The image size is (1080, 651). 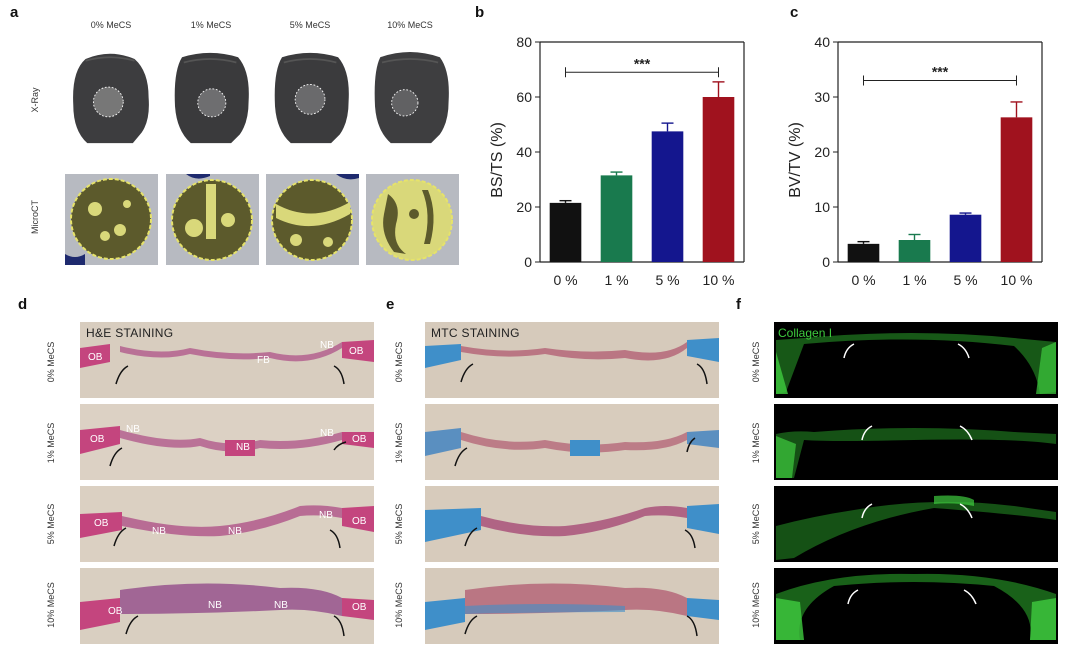 I want to click on collagen-slide-0: Collagen I, so click(x=916, y=360).